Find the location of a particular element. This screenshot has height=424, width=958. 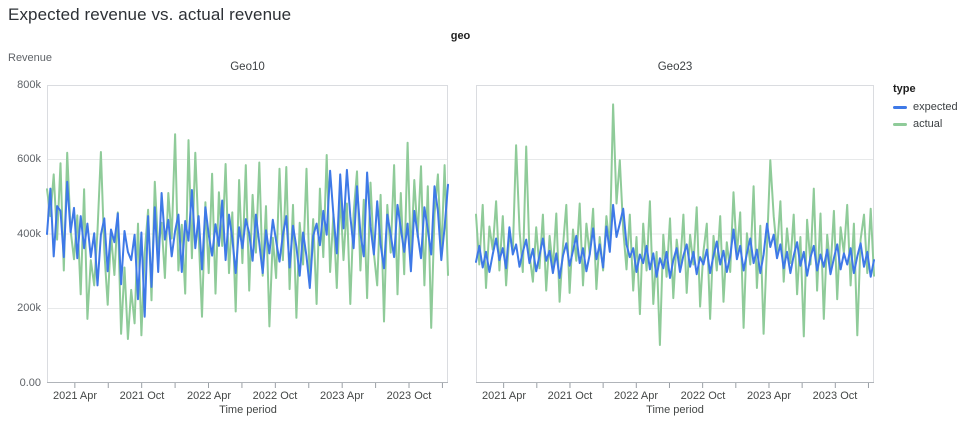

facet-dimension-label: geo is located at coordinates (460, 36).